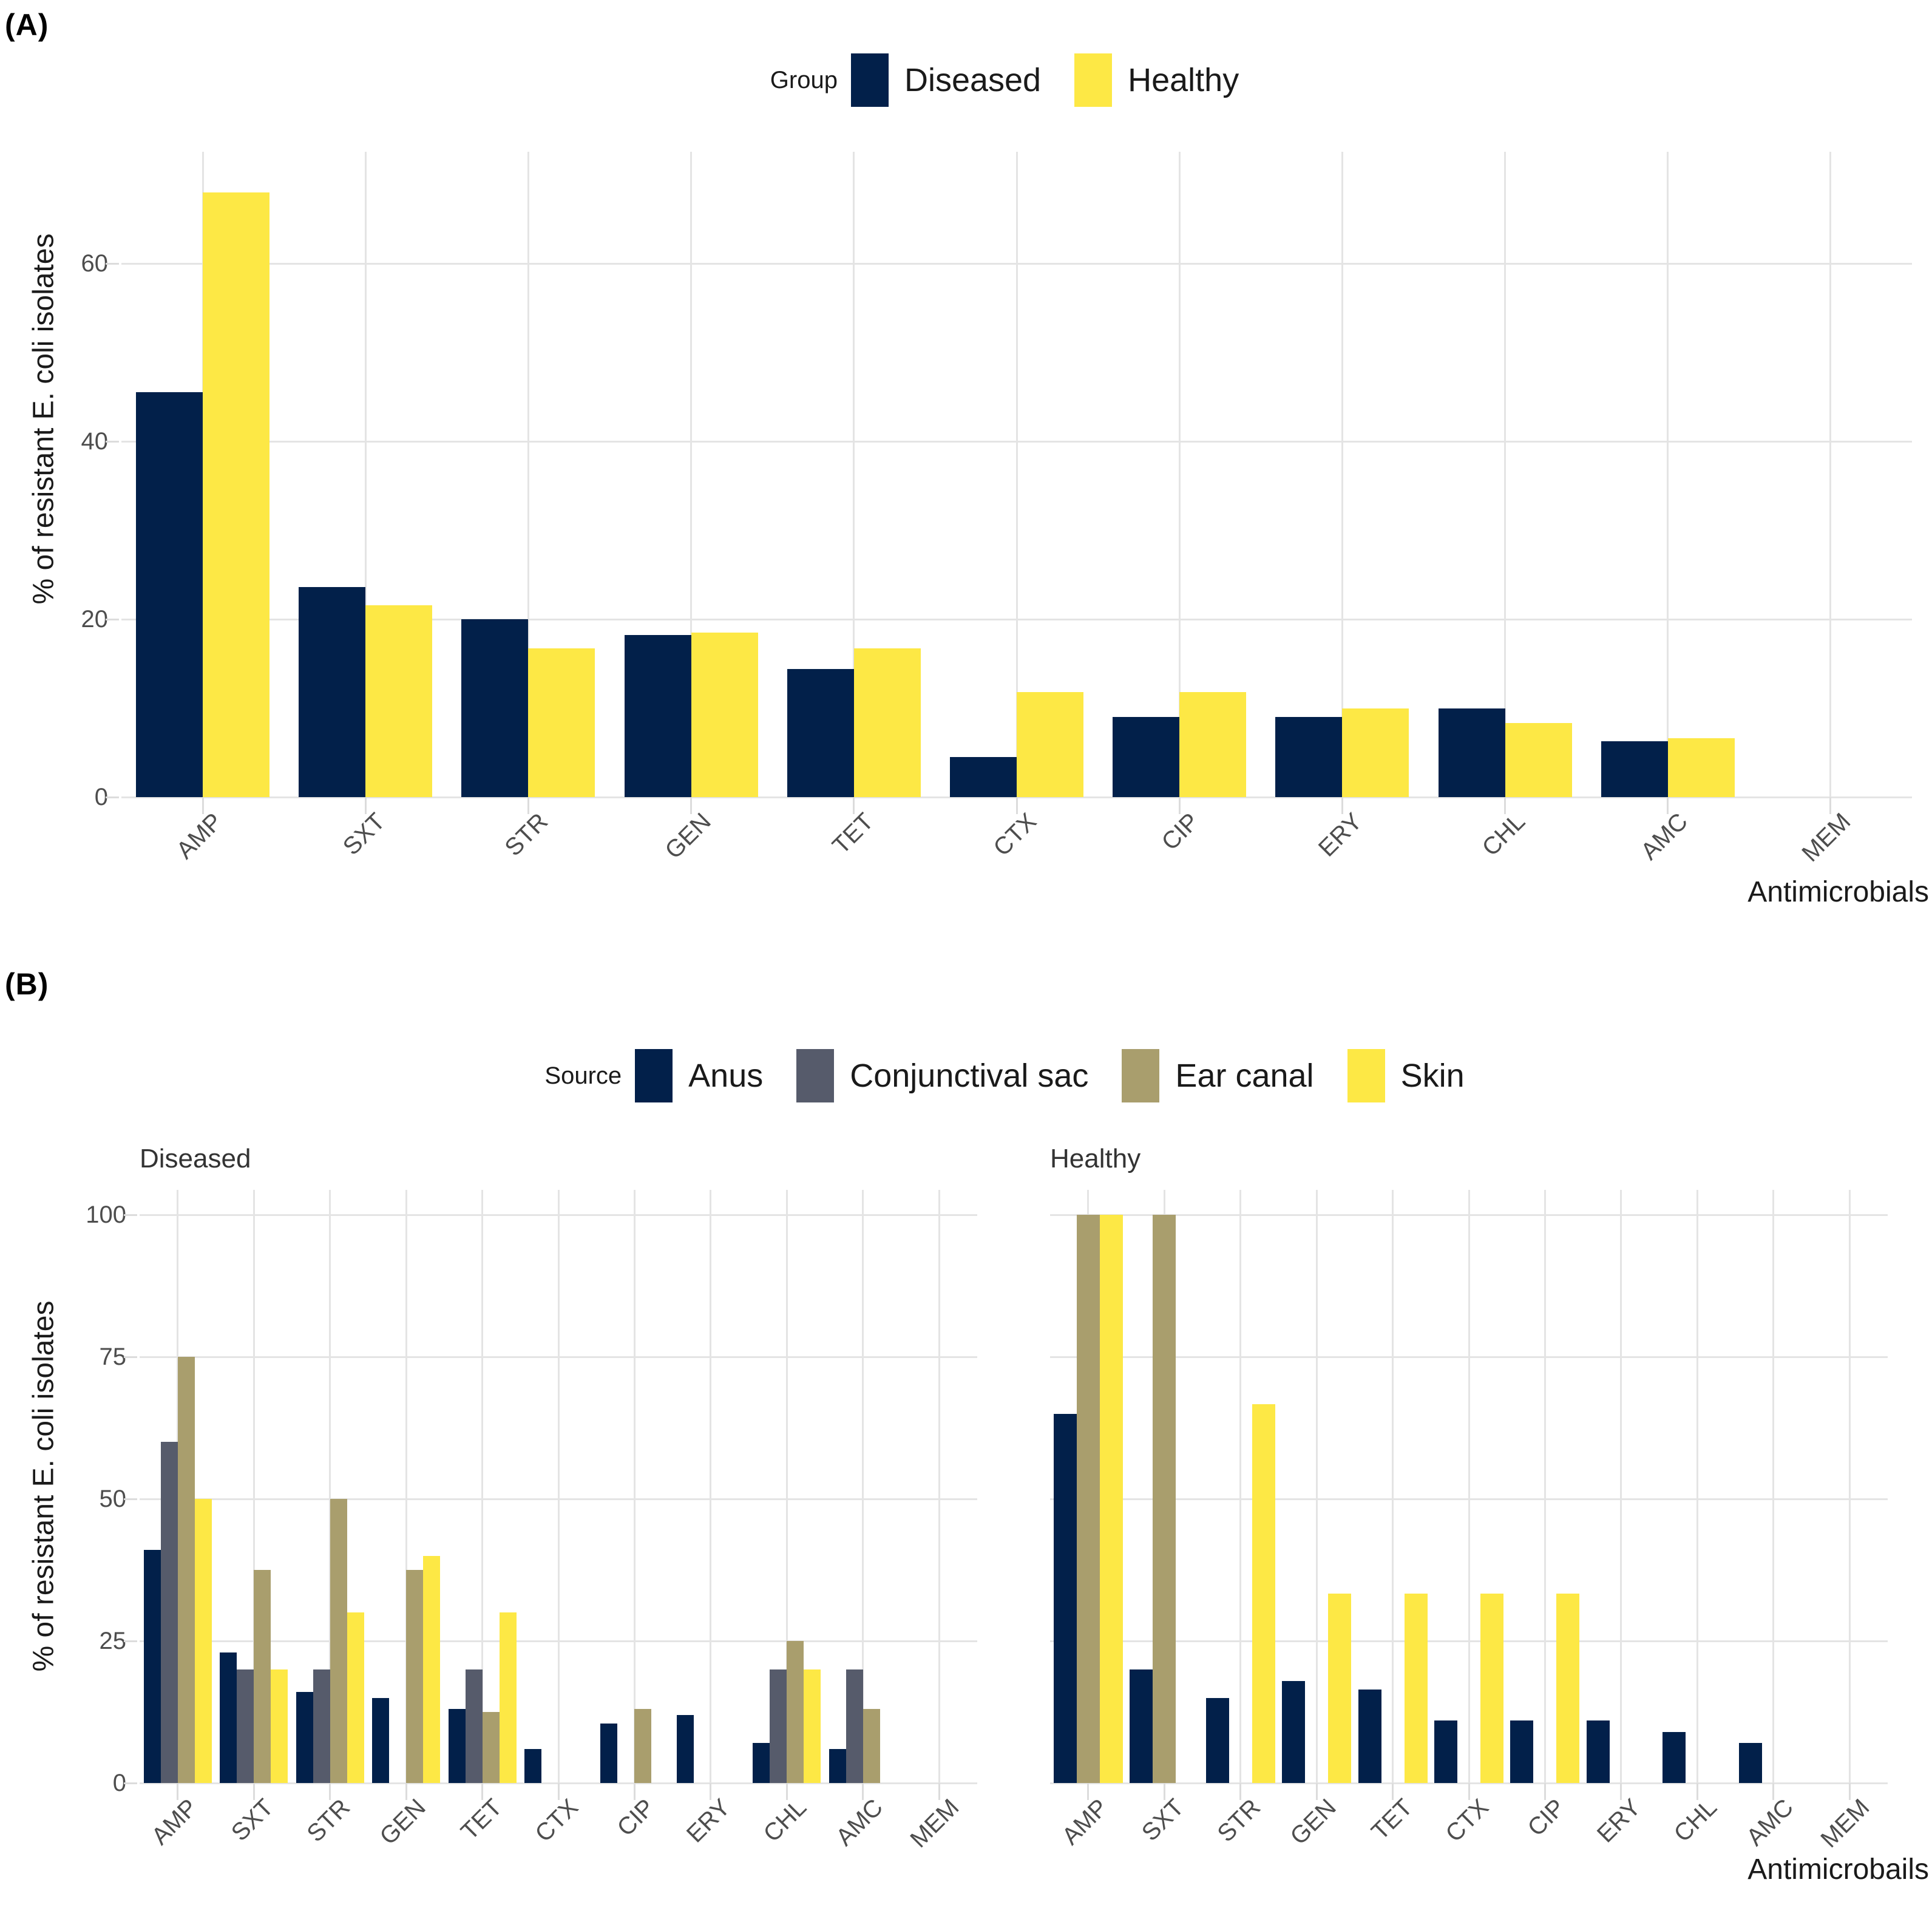 The image size is (1932, 1919). Describe the element at coordinates (1701, 767) in the screenshot. I see `bar-AMC-healthy` at that location.